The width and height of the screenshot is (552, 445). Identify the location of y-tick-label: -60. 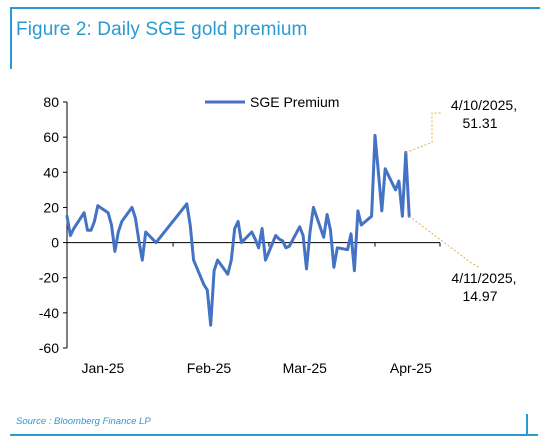
(49, 348).